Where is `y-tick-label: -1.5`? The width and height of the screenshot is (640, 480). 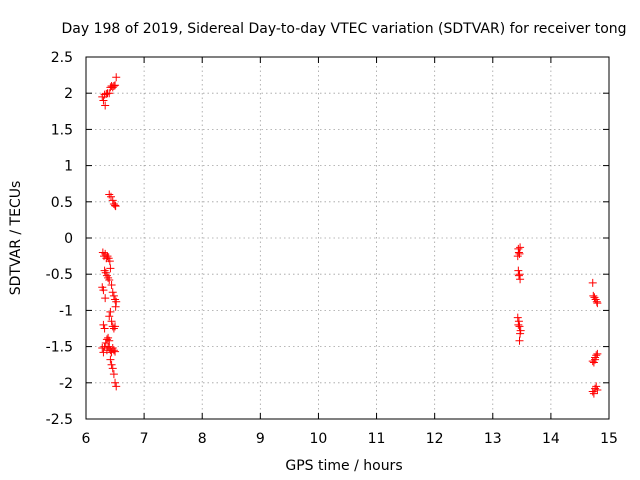 y-tick-label: -1.5 is located at coordinates (59, 348).